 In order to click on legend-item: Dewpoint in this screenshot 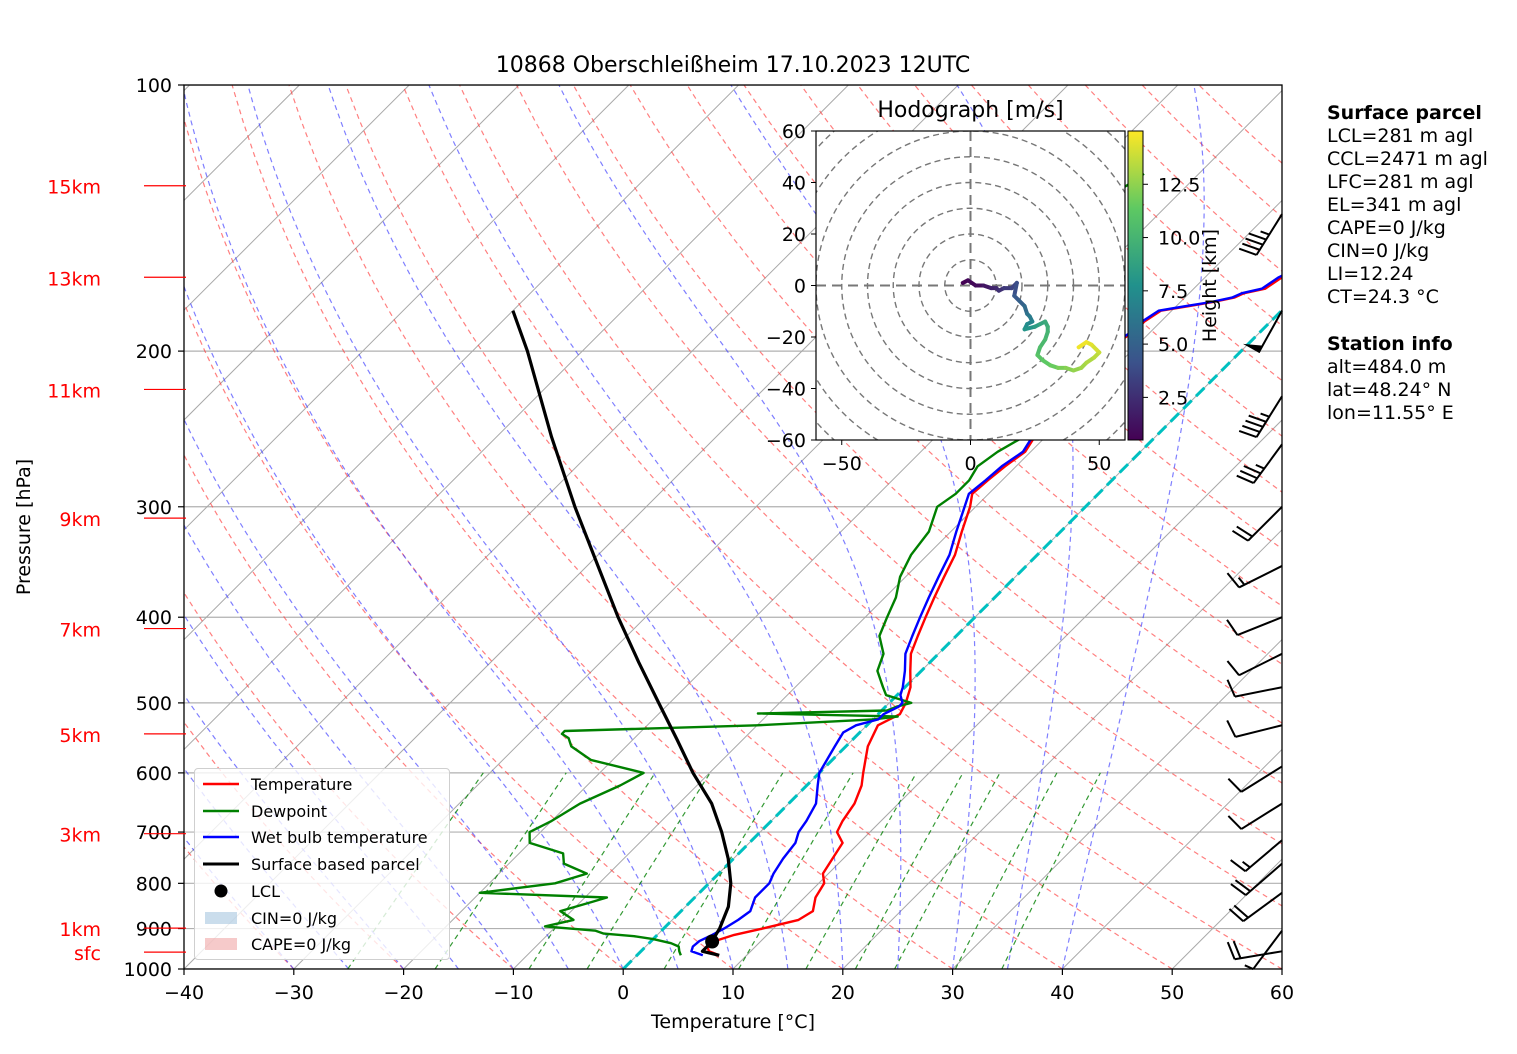, I will do `click(323, 811)`.